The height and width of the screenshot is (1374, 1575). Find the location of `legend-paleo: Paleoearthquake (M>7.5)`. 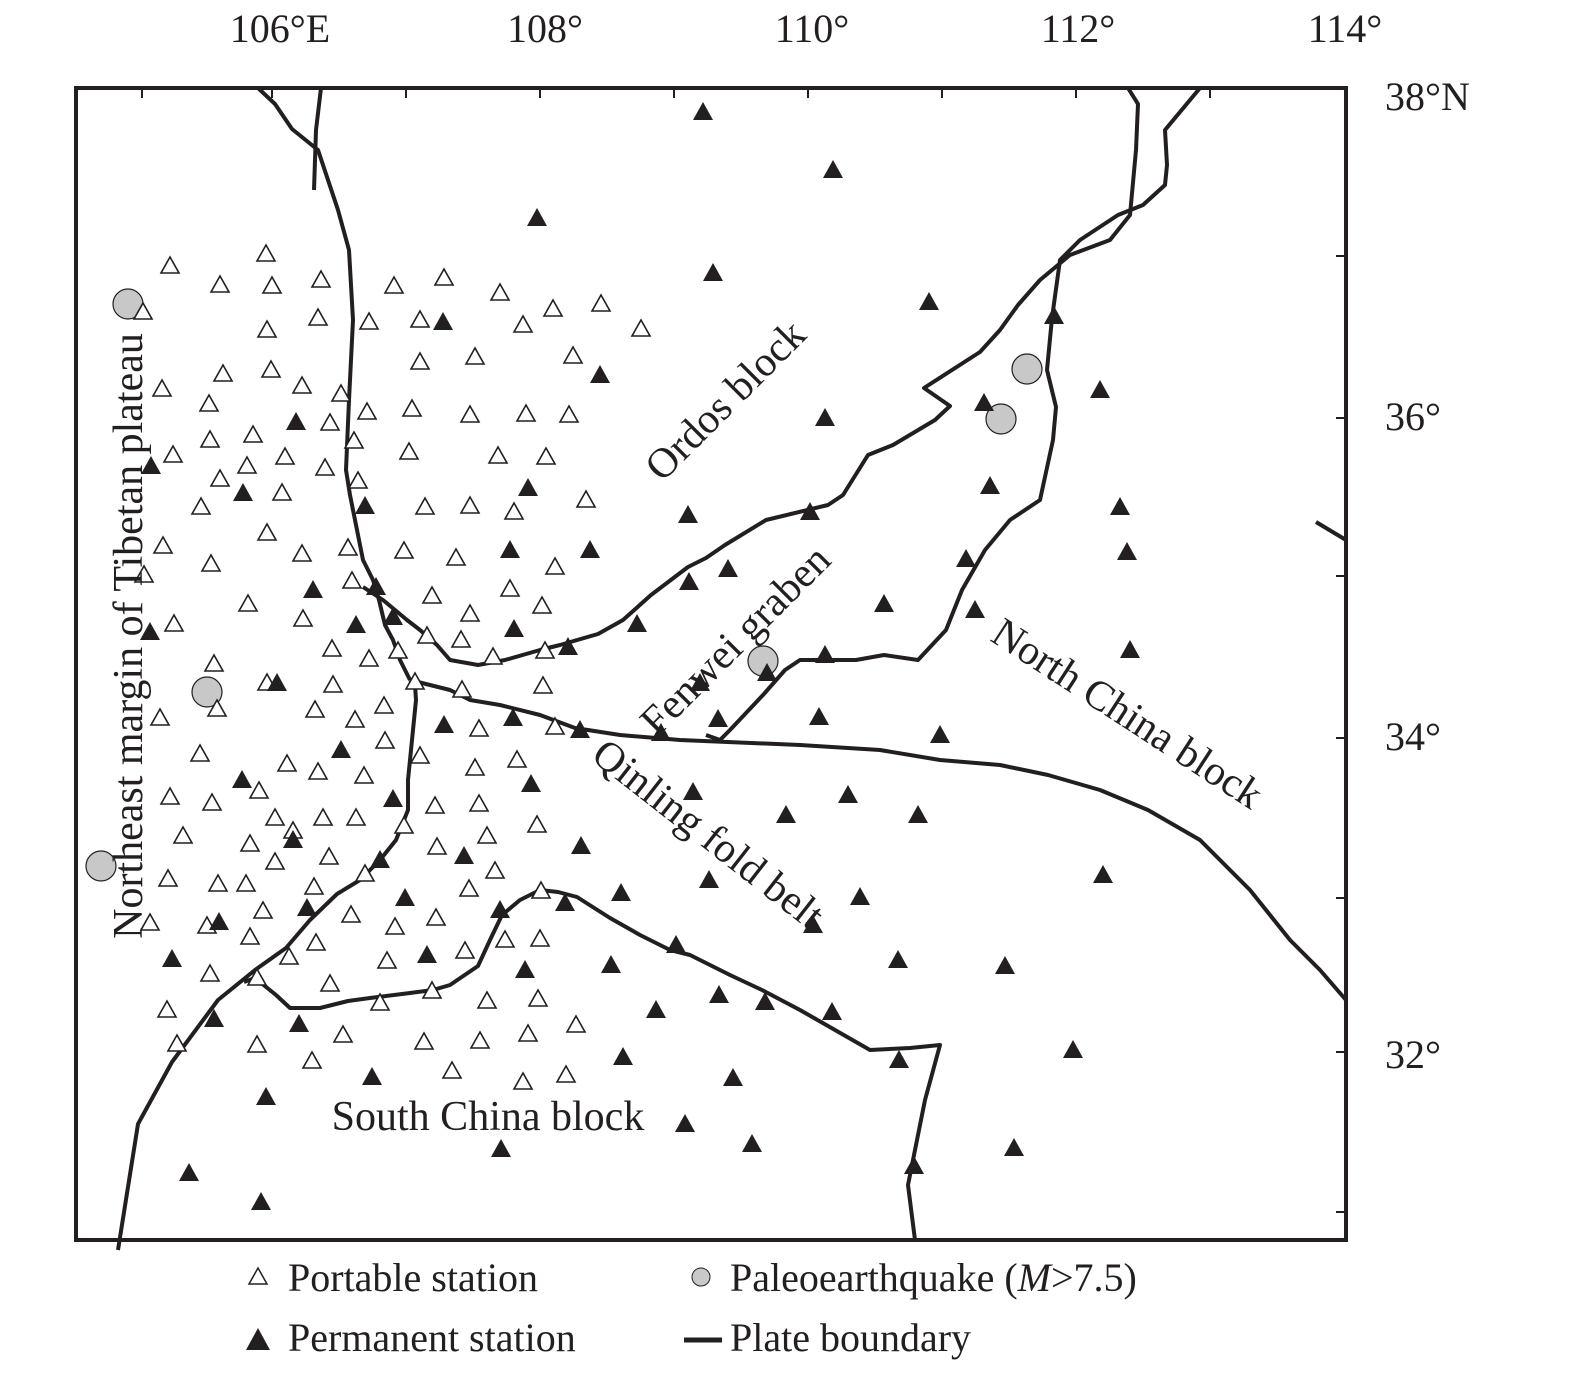

legend-paleo: Paleoearthquake (M>7.5) is located at coordinates (914, 1277).